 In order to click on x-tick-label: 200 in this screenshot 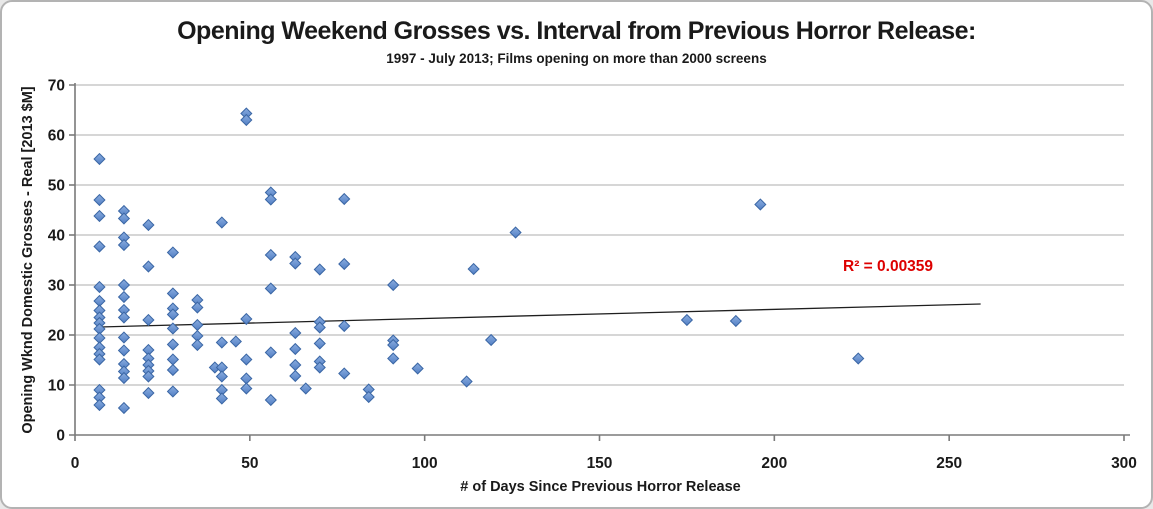, I will do `click(774, 463)`.